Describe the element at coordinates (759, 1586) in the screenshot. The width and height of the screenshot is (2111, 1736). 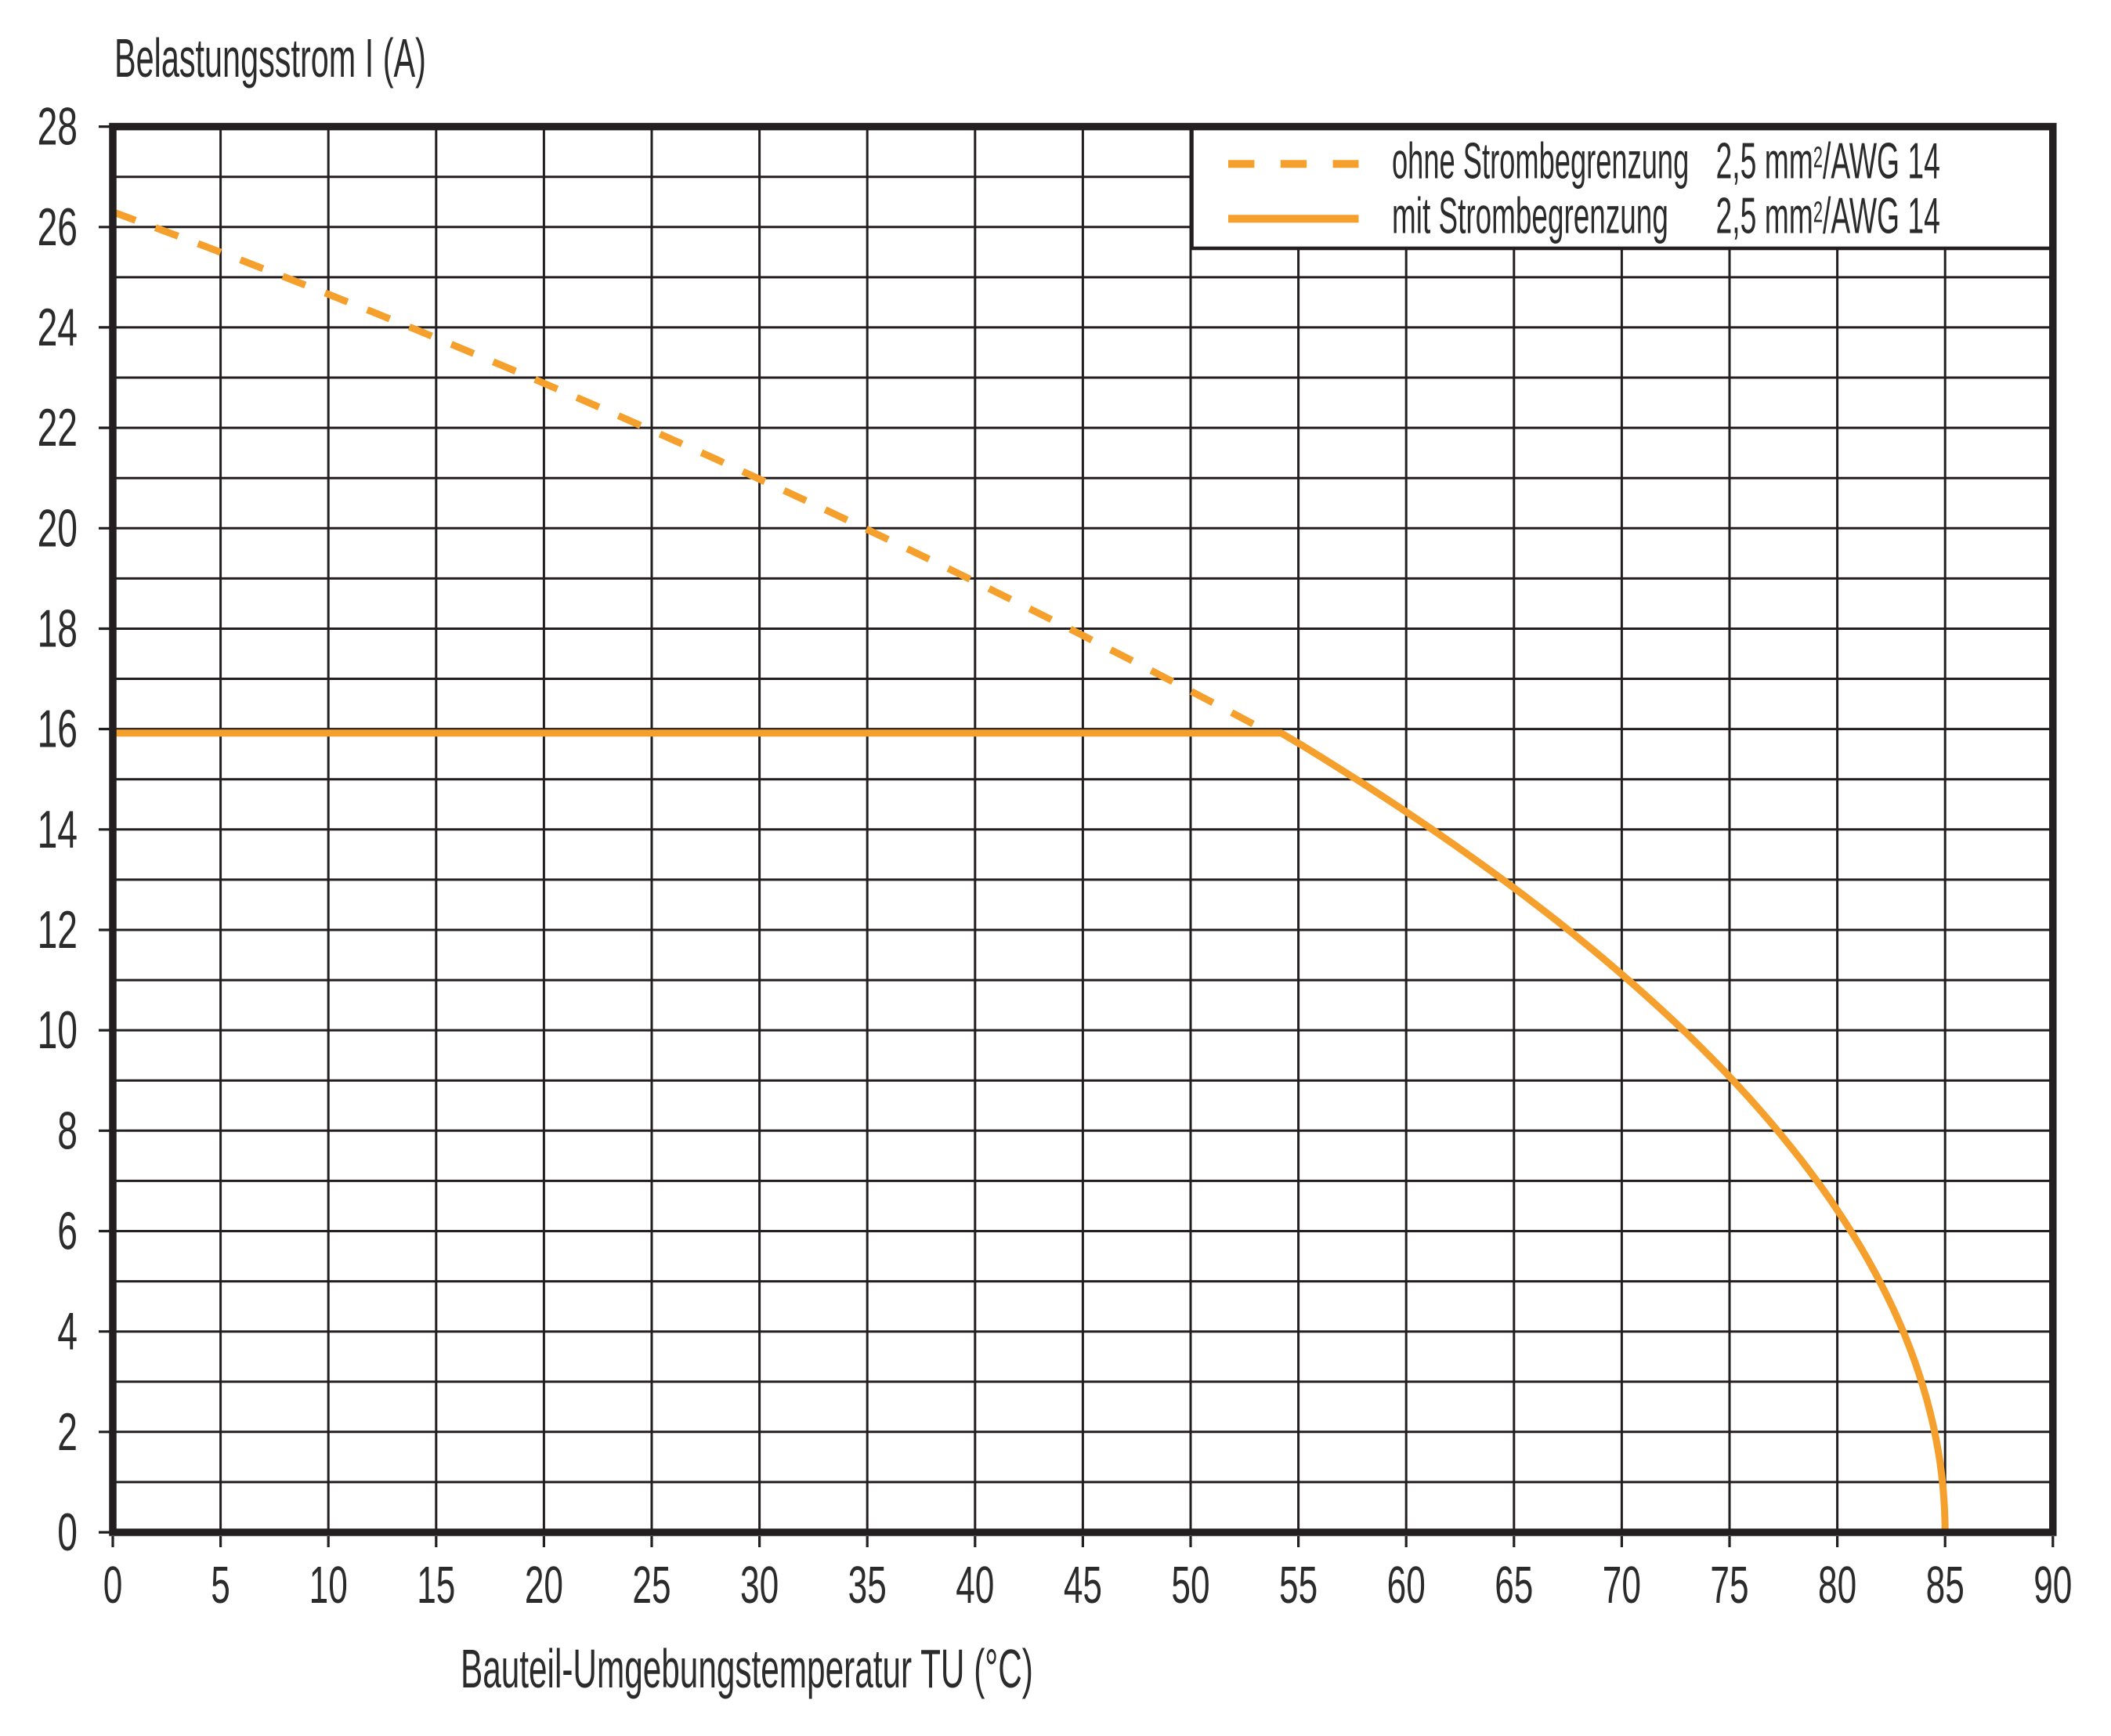
I see `svg-text: 30` at that location.